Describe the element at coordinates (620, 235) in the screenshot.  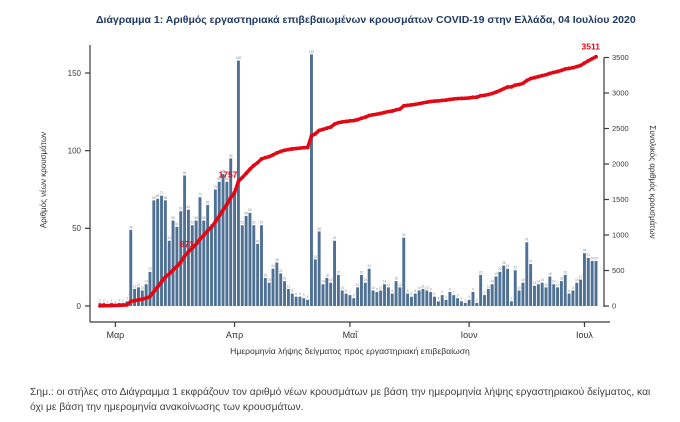
I see `right-tick-label: 1000` at that location.